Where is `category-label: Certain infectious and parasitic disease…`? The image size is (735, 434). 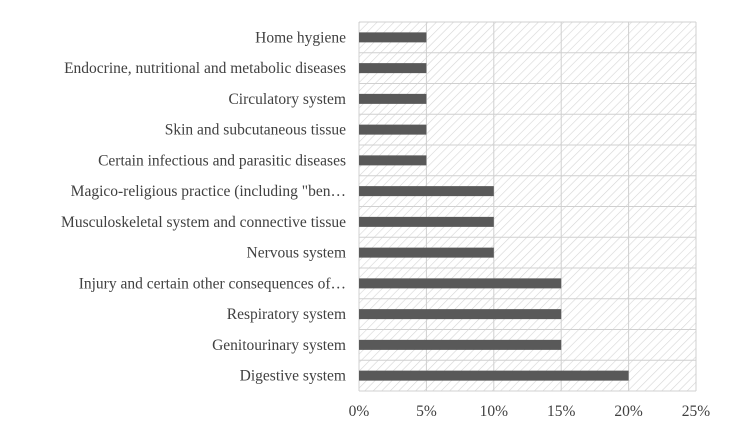
category-label: Certain infectious and parasitic disease… is located at coordinates (222, 160).